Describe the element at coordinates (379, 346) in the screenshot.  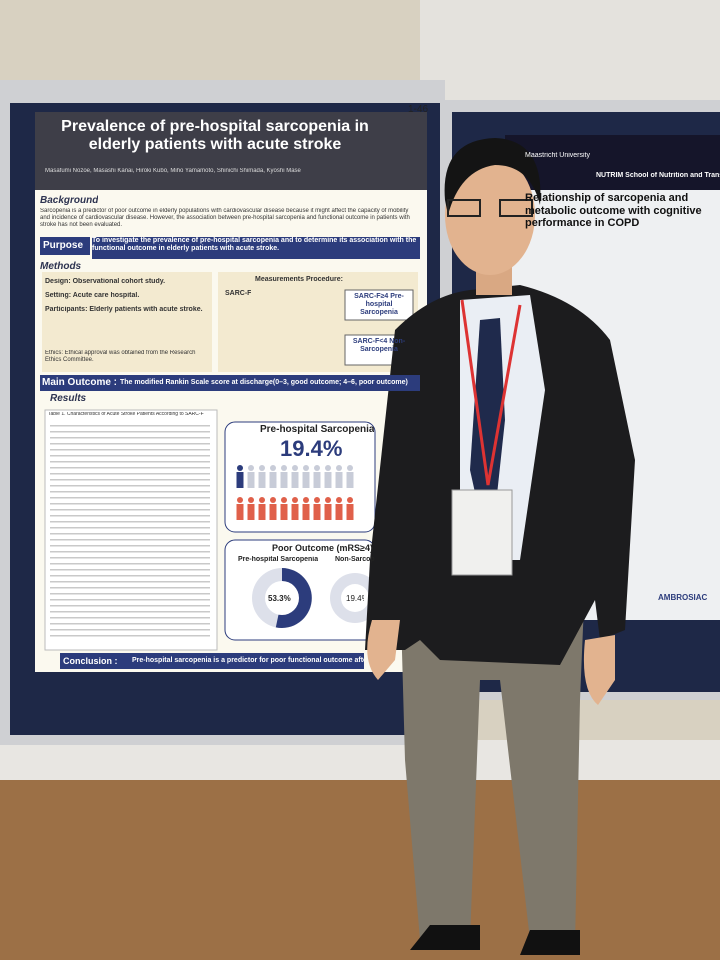
I see `sarc-low: SARC-F<4 Non-Sarcopenia` at that location.